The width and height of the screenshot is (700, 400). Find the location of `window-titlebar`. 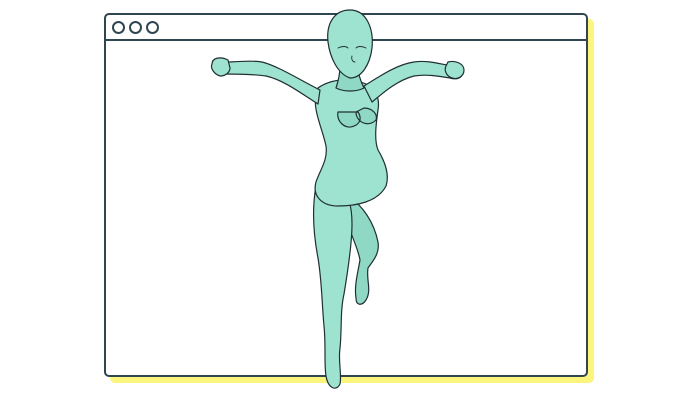

window-titlebar is located at coordinates (346, 28).